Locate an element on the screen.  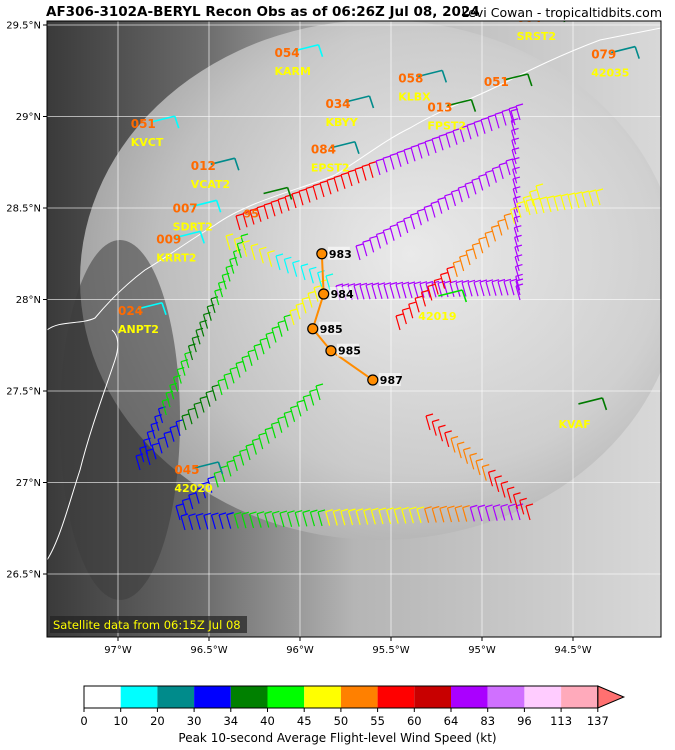
colorbar-tick-label: 20 is located at coordinates (157, 721).